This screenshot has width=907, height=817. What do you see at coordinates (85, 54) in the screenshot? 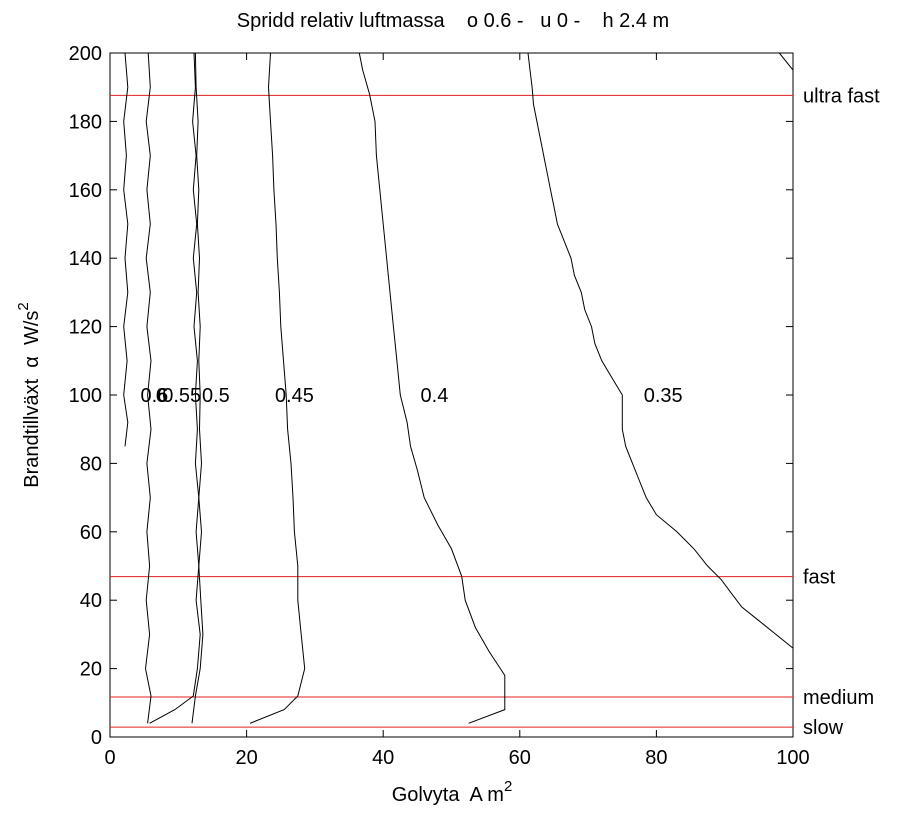
I see `y-tick-label: 200` at bounding box center [85, 54].